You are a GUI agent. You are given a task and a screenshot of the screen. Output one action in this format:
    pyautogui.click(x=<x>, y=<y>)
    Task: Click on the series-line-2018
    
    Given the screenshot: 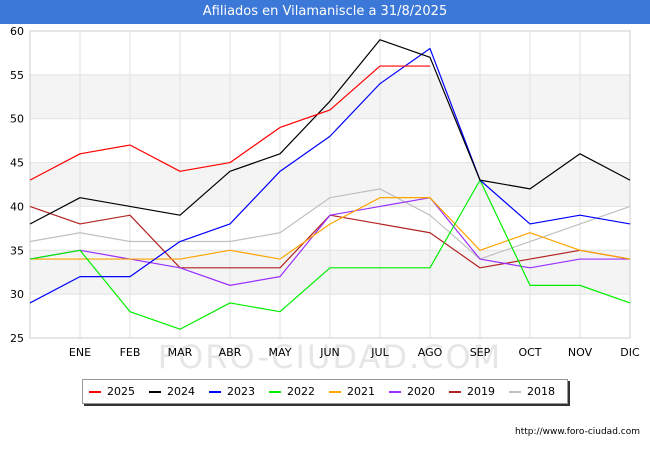 What is the action you would take?
    pyautogui.click(x=330, y=224)
    